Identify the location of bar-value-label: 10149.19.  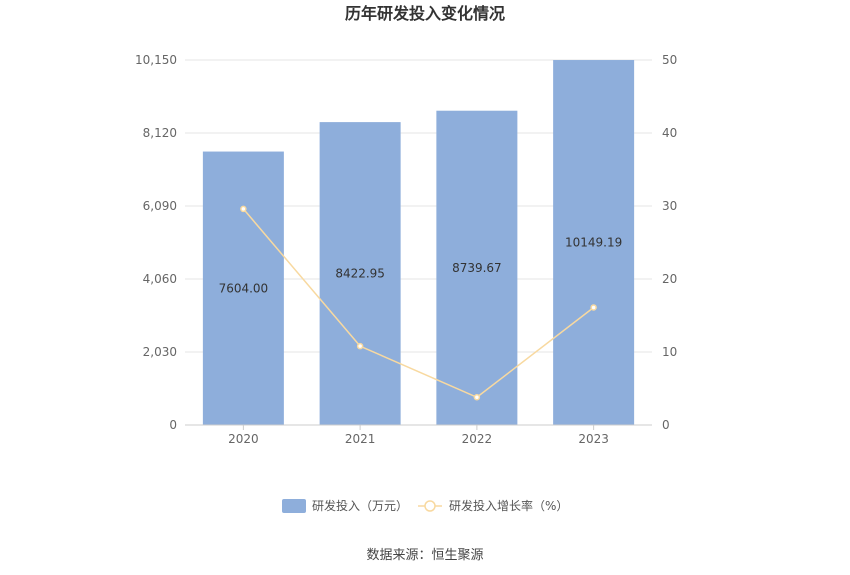
(593, 243).